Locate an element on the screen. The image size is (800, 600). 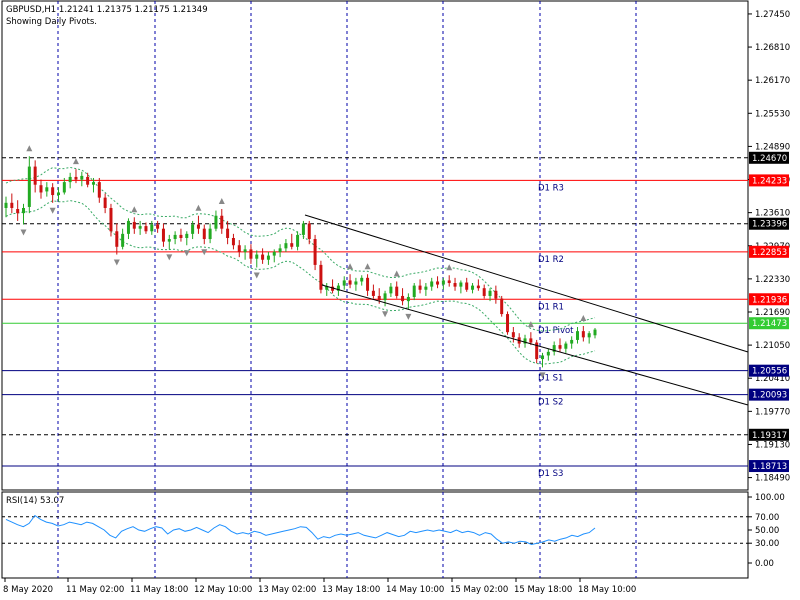
time-tick-label: 12 May 10:00 is located at coordinates (223, 590).